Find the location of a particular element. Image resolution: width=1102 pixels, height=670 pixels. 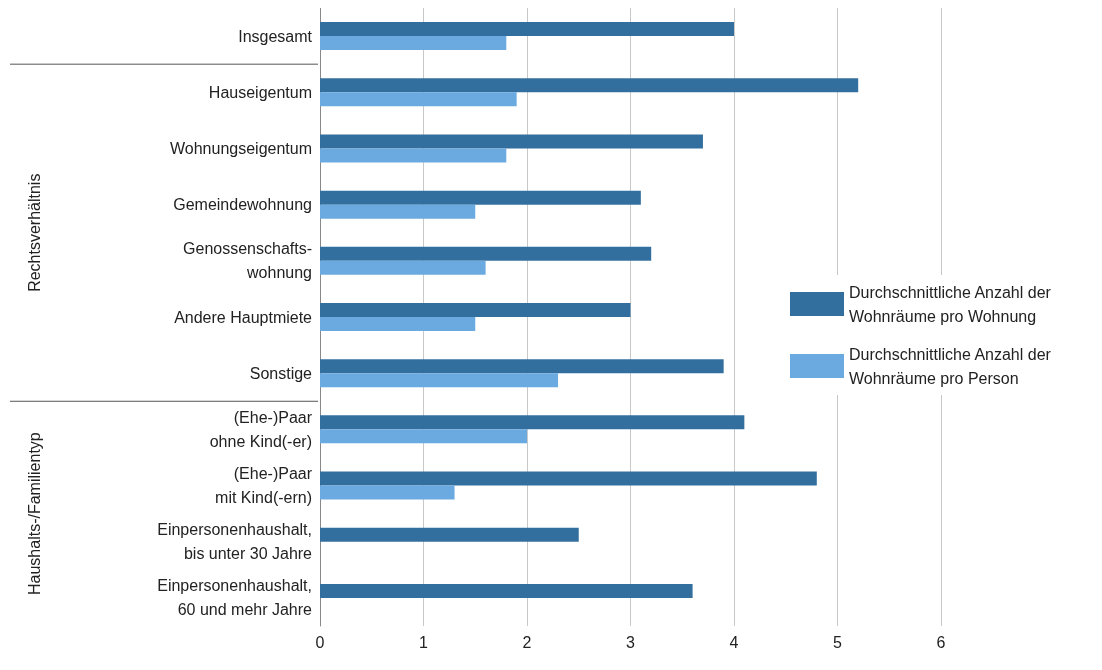

y-tick-label: Gemeindewohnung is located at coordinates (242, 205).